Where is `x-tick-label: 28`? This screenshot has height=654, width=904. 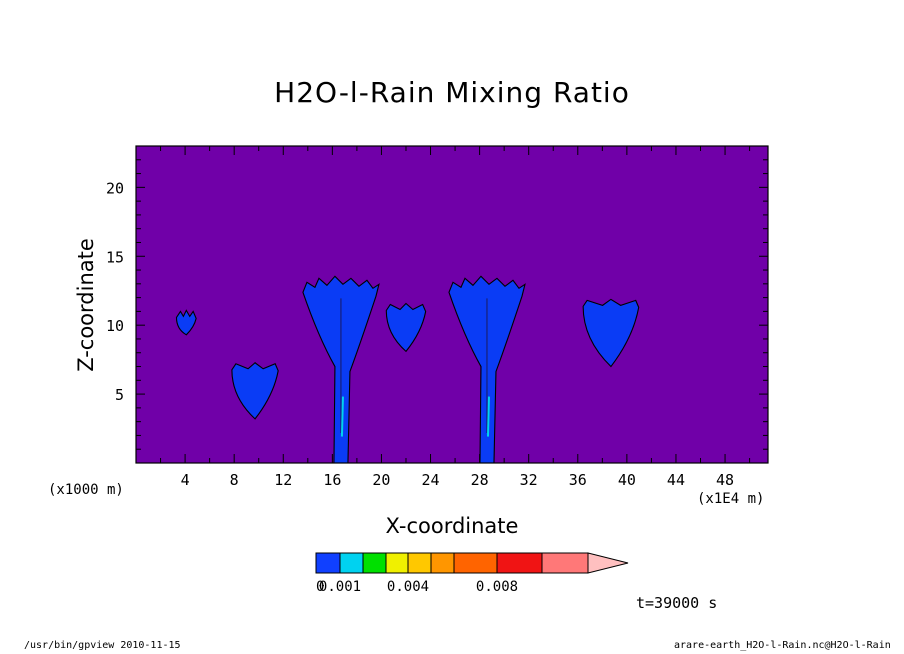 x-tick-label: 28 is located at coordinates (480, 480).